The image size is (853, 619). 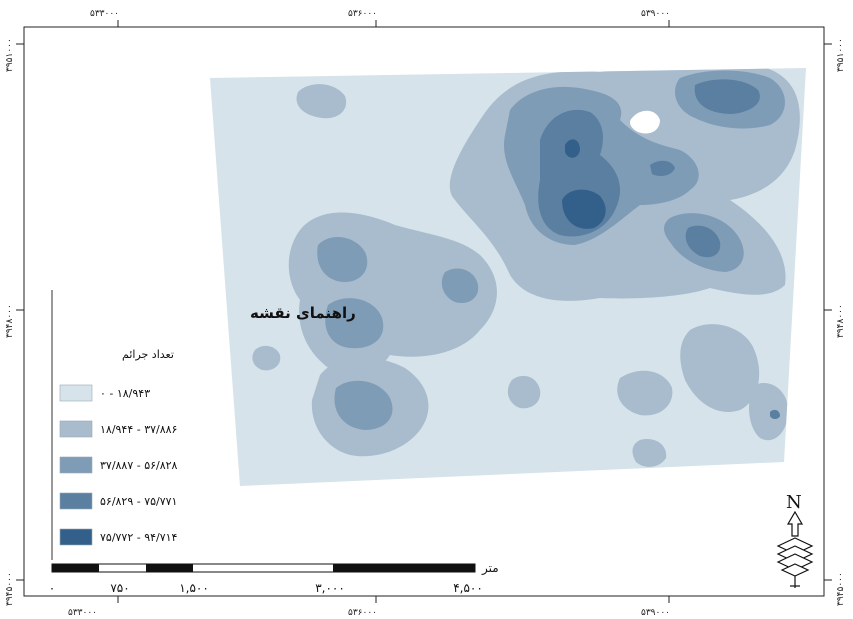 What do you see at coordinates (138, 501) in the screenshot?
I see `legend-item-label: ۵۶/۸۲۹ - ۷۵/۷۷۱` at bounding box center [138, 501].